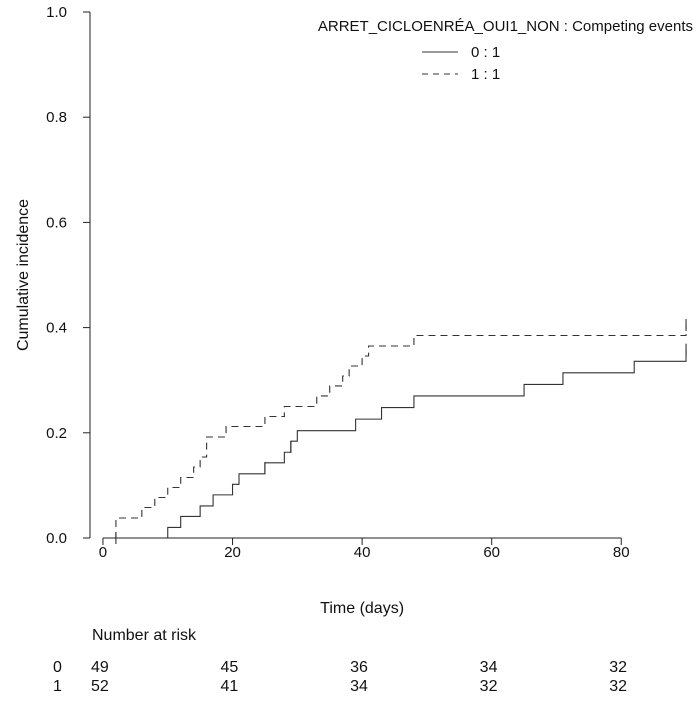 Image resolution: width=699 pixels, height=704 pixels. What do you see at coordinates (362, 608) in the screenshot?
I see `x-axis-title: Time (days)` at bounding box center [362, 608].